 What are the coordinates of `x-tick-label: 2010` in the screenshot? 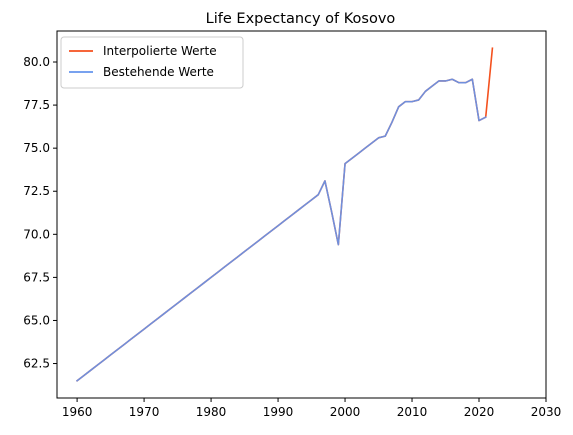 It's located at (412, 412).